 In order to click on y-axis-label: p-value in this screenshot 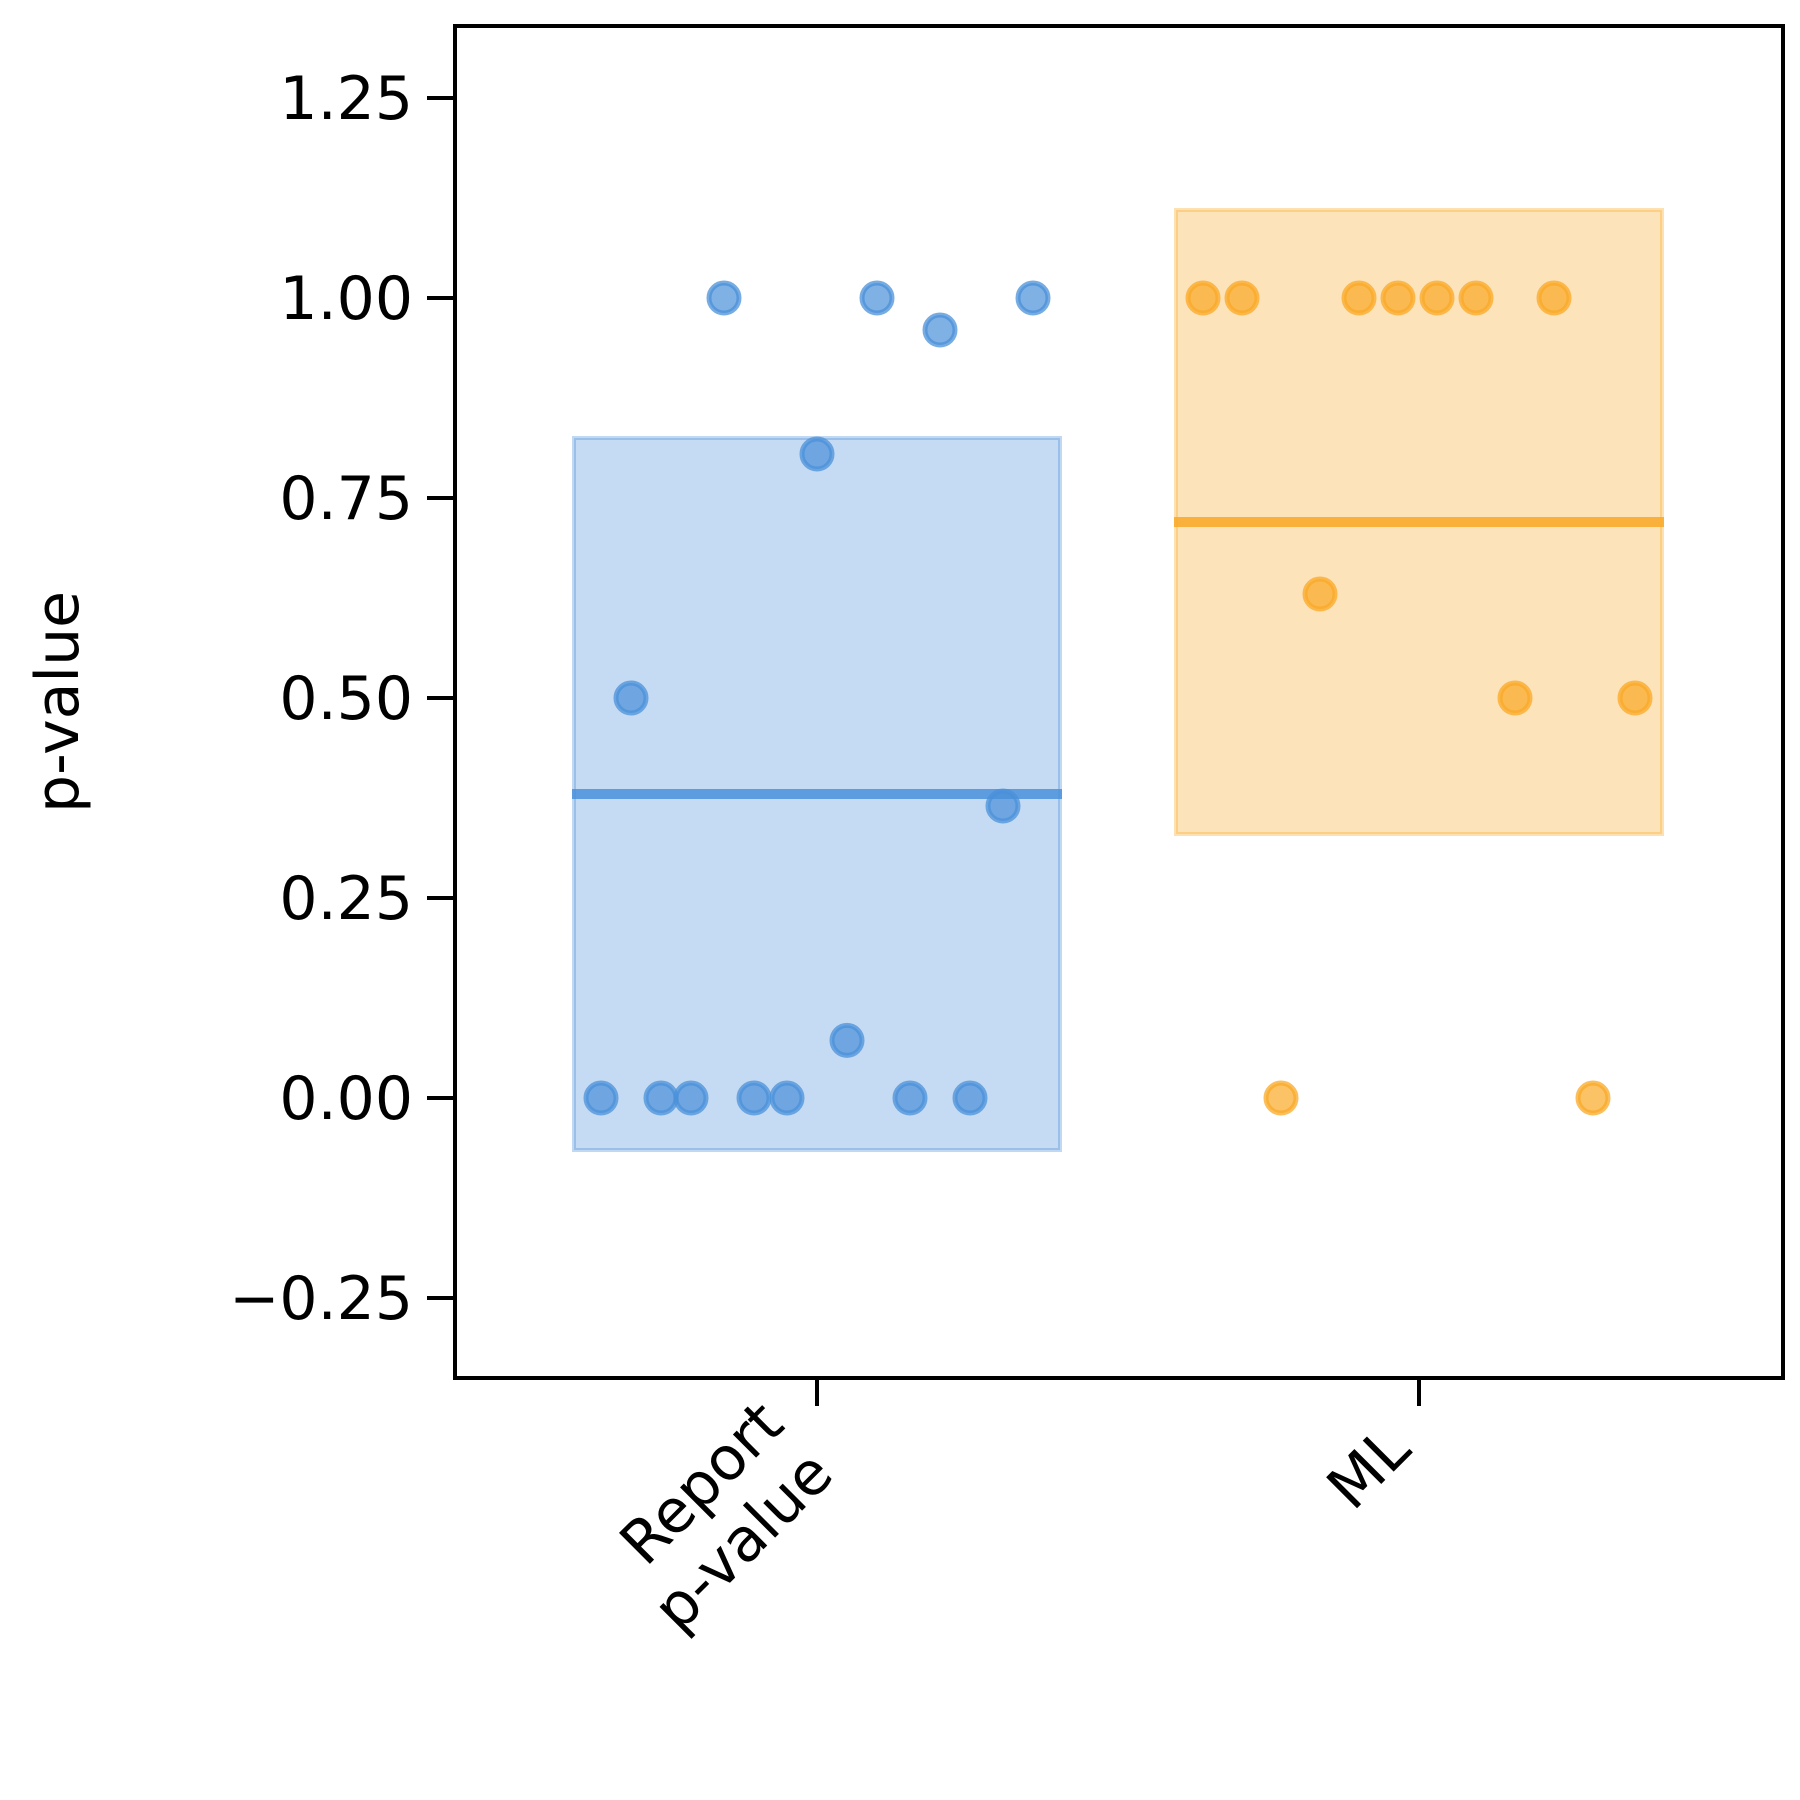, I will do `click(58, 702)`.